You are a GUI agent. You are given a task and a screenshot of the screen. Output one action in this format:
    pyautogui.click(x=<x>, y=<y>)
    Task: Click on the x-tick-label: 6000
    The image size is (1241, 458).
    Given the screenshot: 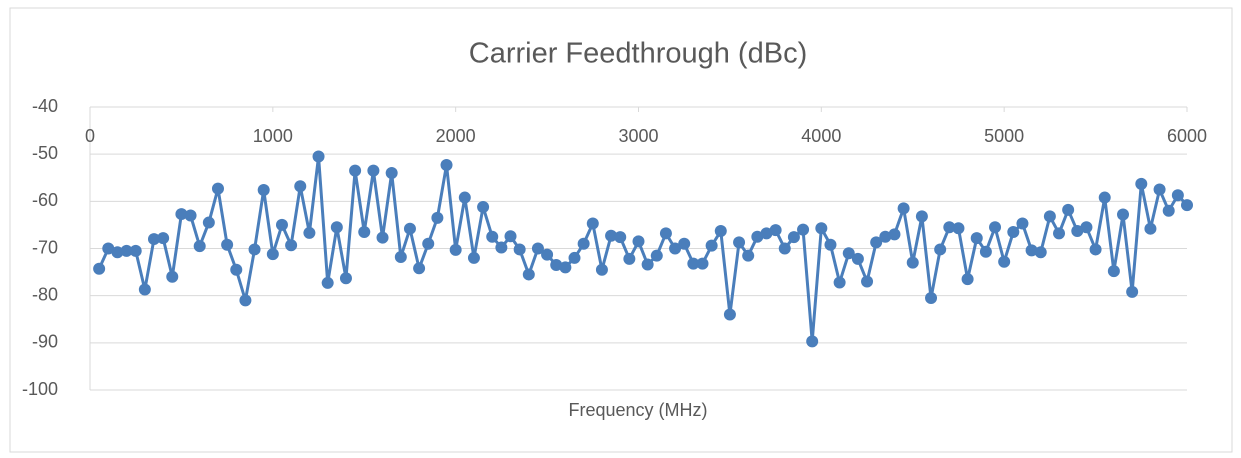 What is the action you would take?
    pyautogui.click(x=1187, y=136)
    